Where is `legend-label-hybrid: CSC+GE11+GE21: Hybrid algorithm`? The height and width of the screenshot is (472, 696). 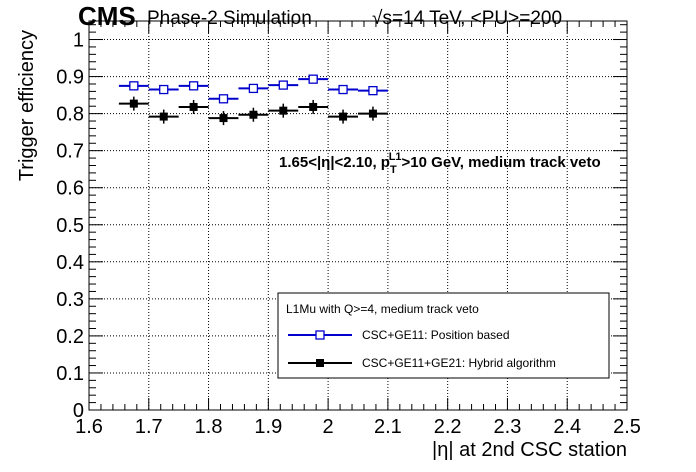 legend-label-hybrid: CSC+GE11+GE21: Hybrid algorithm is located at coordinates (459, 363).